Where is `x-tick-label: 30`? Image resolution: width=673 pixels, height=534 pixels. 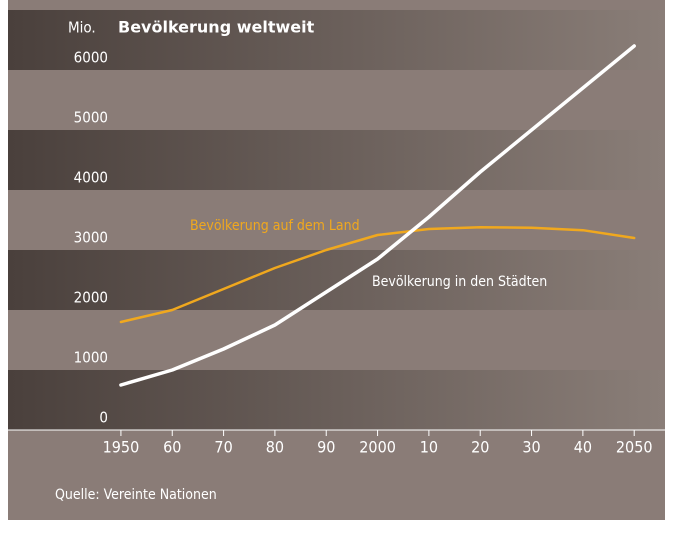 x-tick-label: 30 is located at coordinates (531, 447).